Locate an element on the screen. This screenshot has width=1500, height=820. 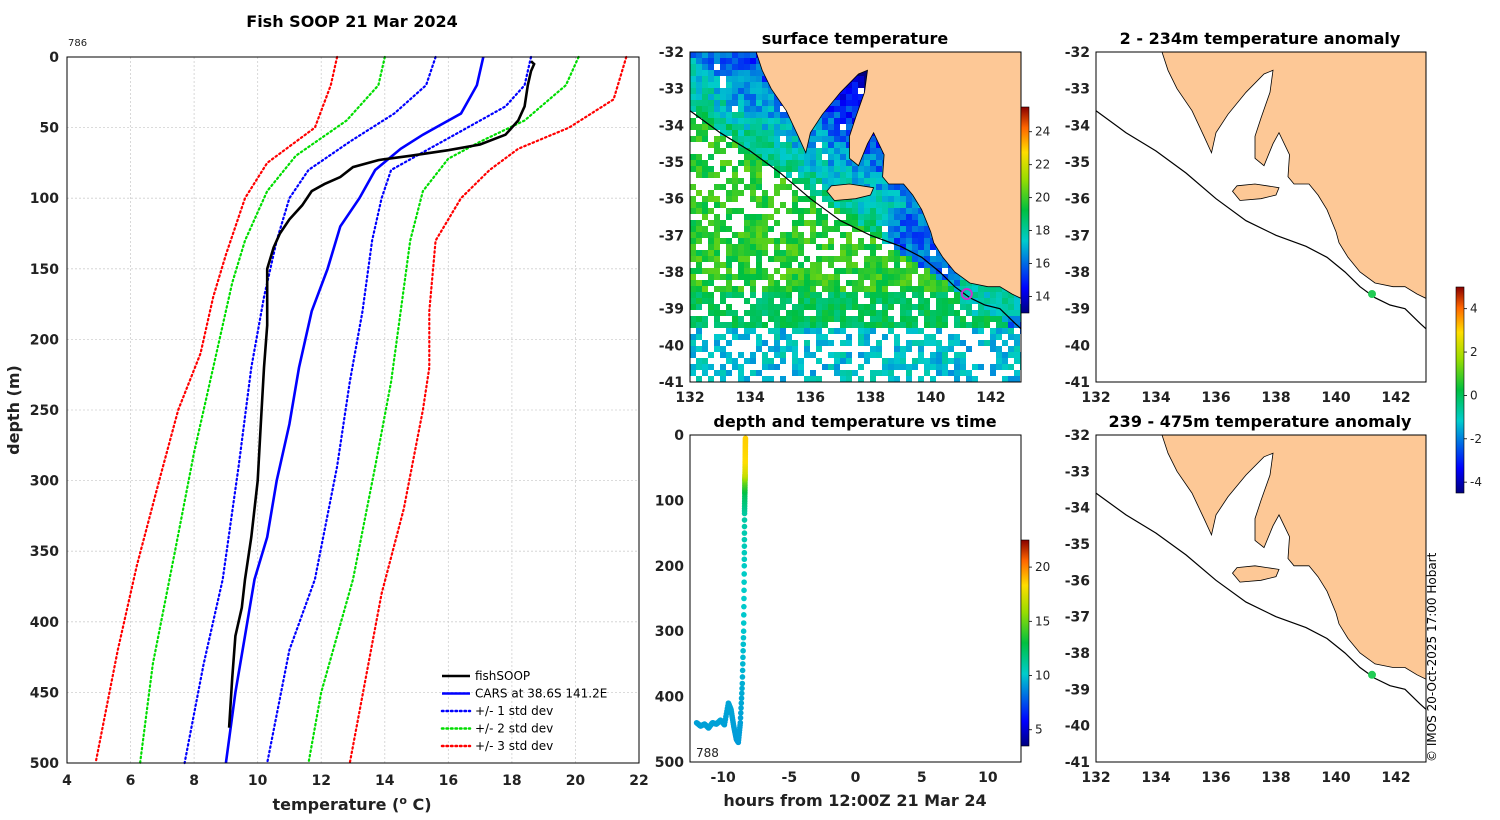
time-colorbar-label: 10 is located at coordinates (1042, 676).